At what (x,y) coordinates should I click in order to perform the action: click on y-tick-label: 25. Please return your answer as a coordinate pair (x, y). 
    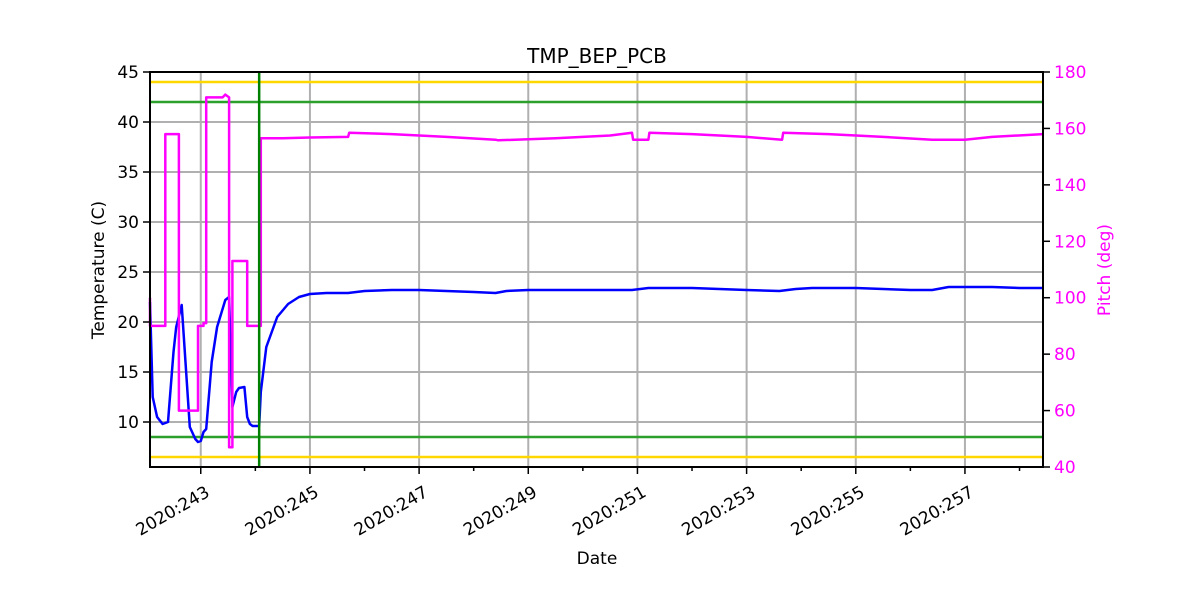
    Looking at the image, I should click on (128, 273).